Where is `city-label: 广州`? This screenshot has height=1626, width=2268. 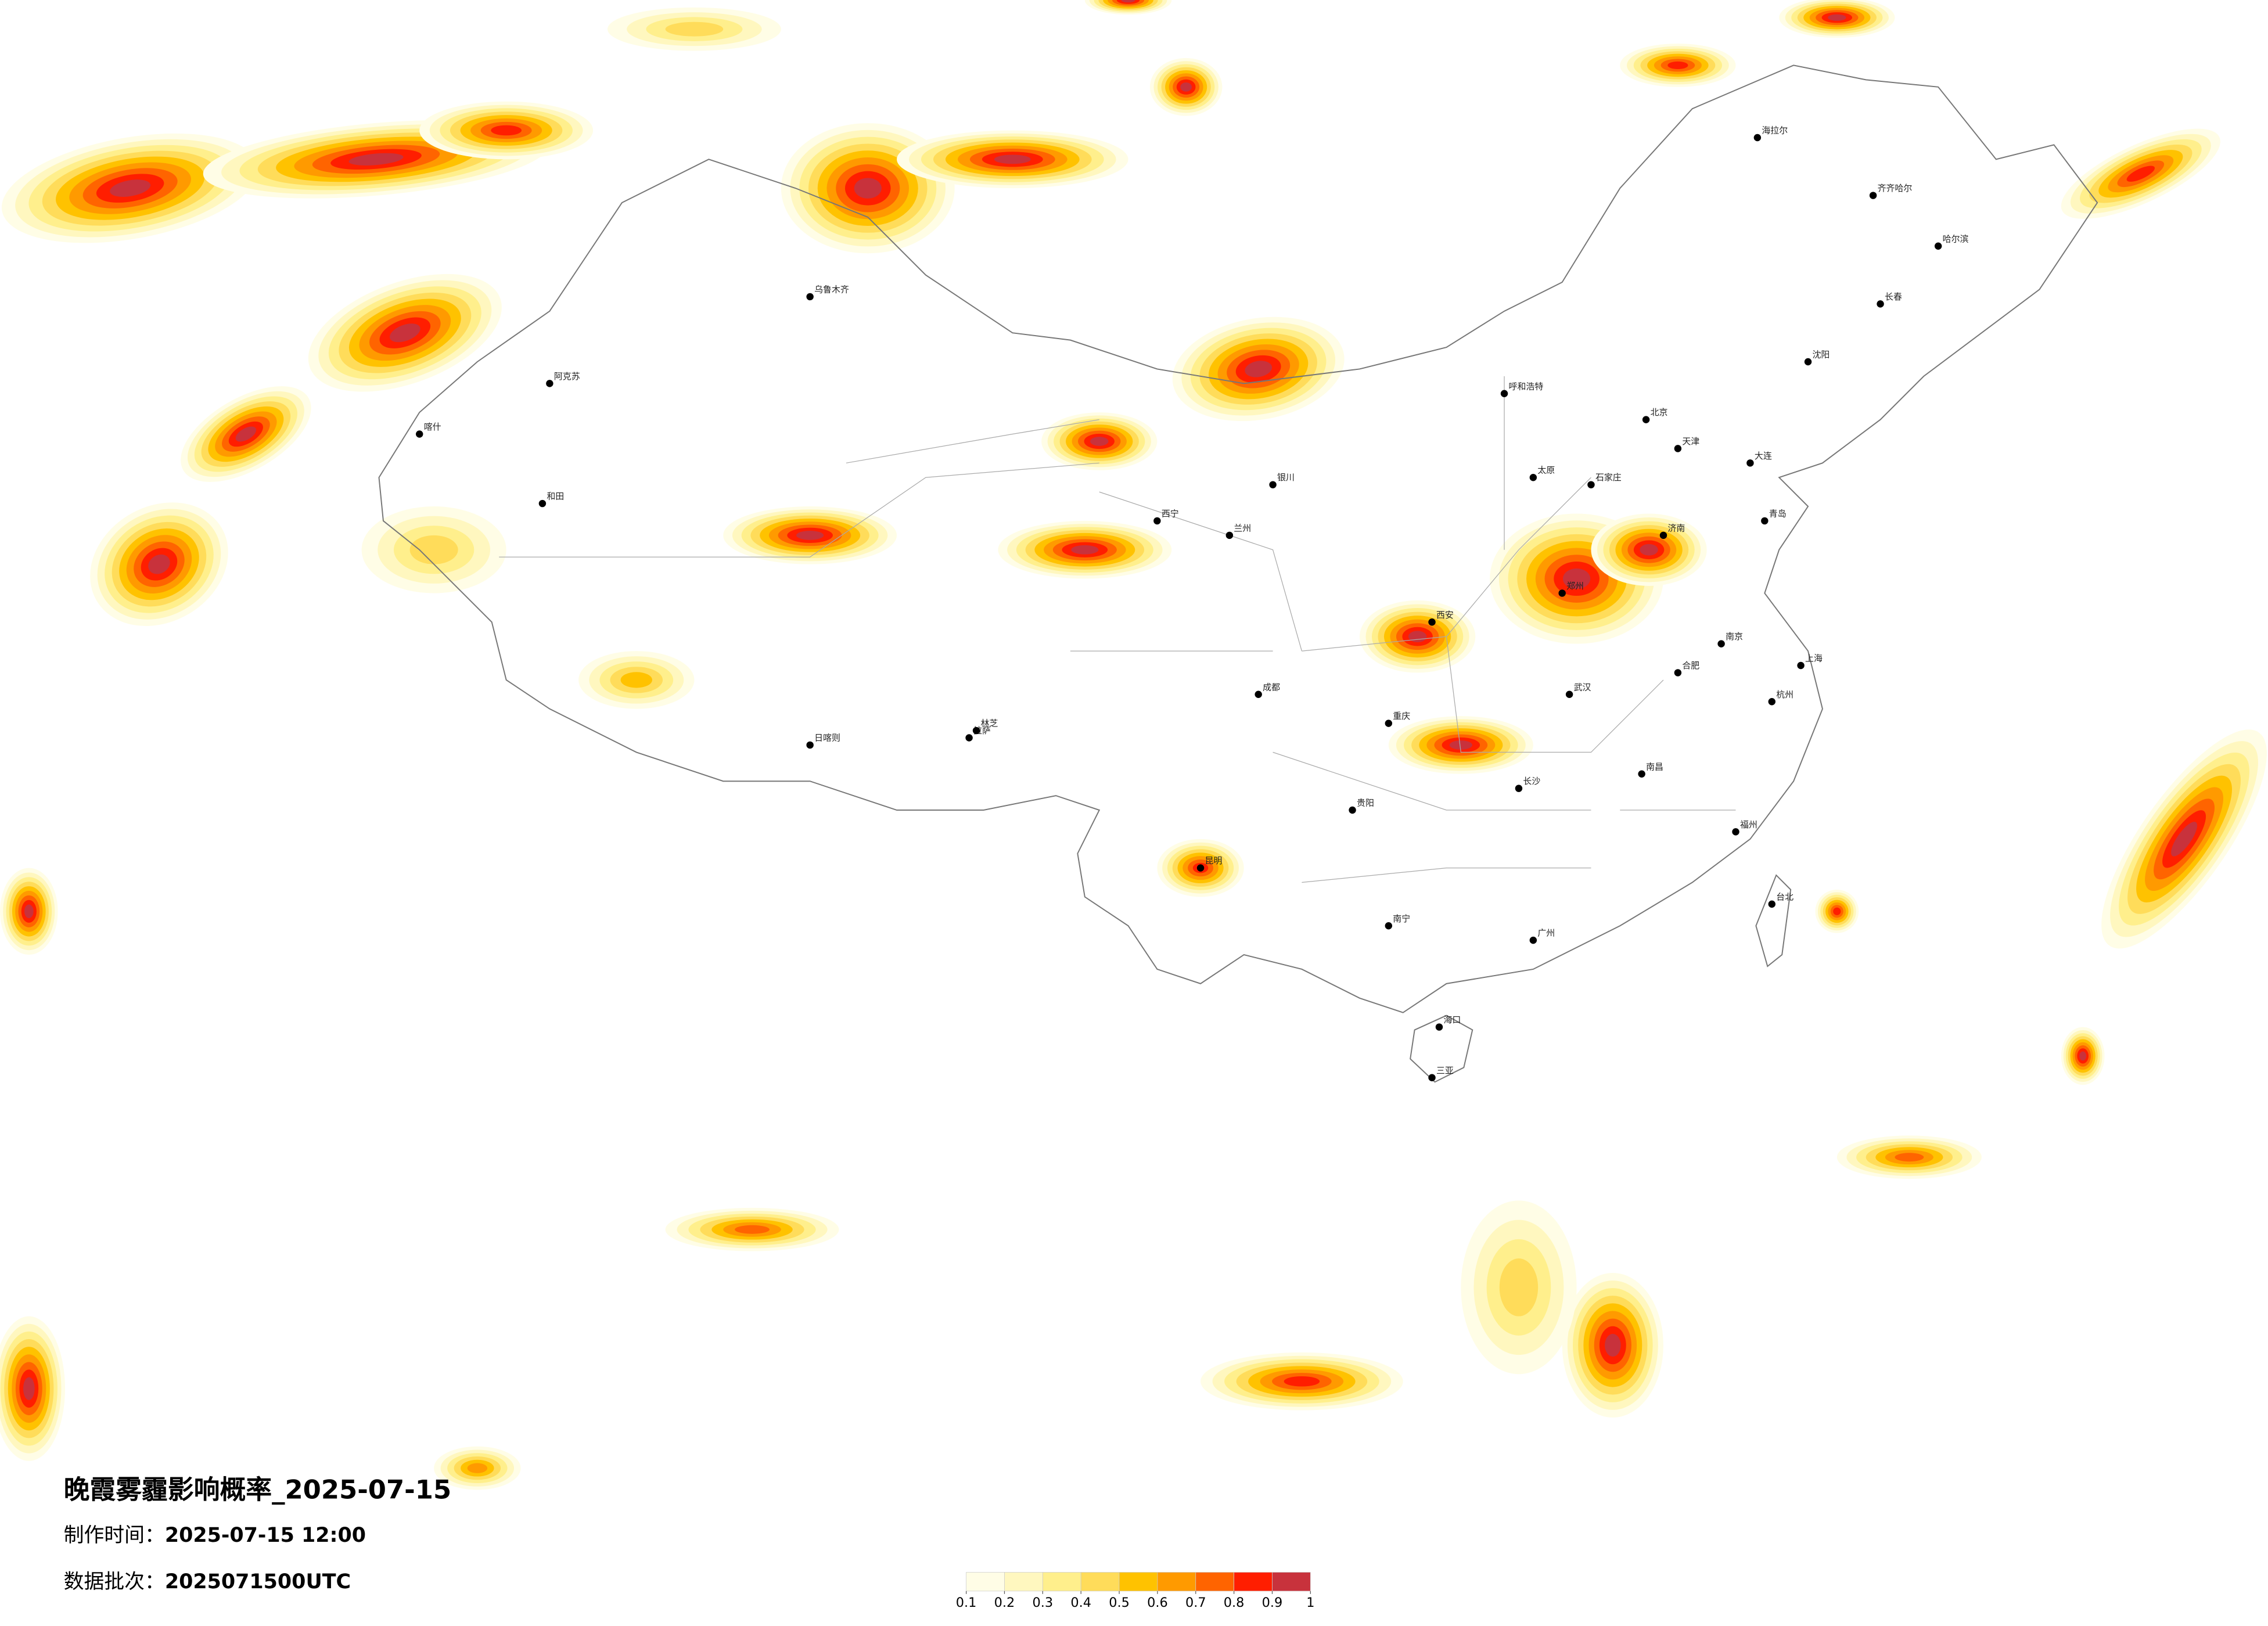
city-label: 广州 is located at coordinates (1546, 933).